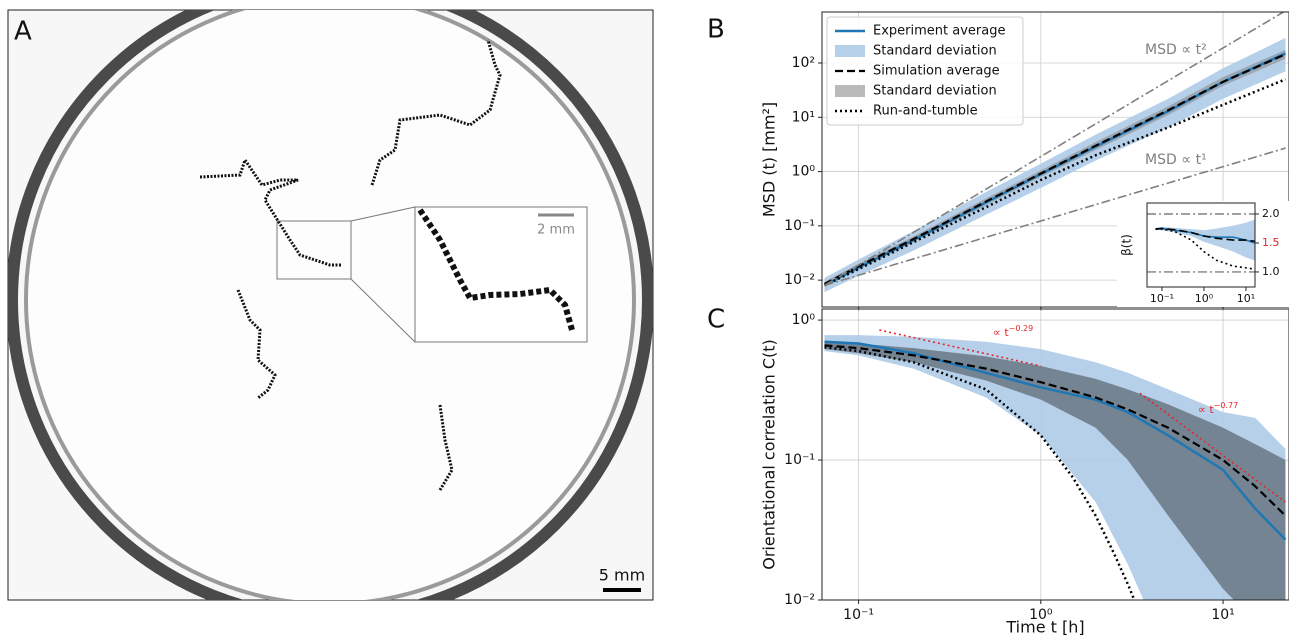  I want to click on legend-label: Experiment average, so click(939, 31).